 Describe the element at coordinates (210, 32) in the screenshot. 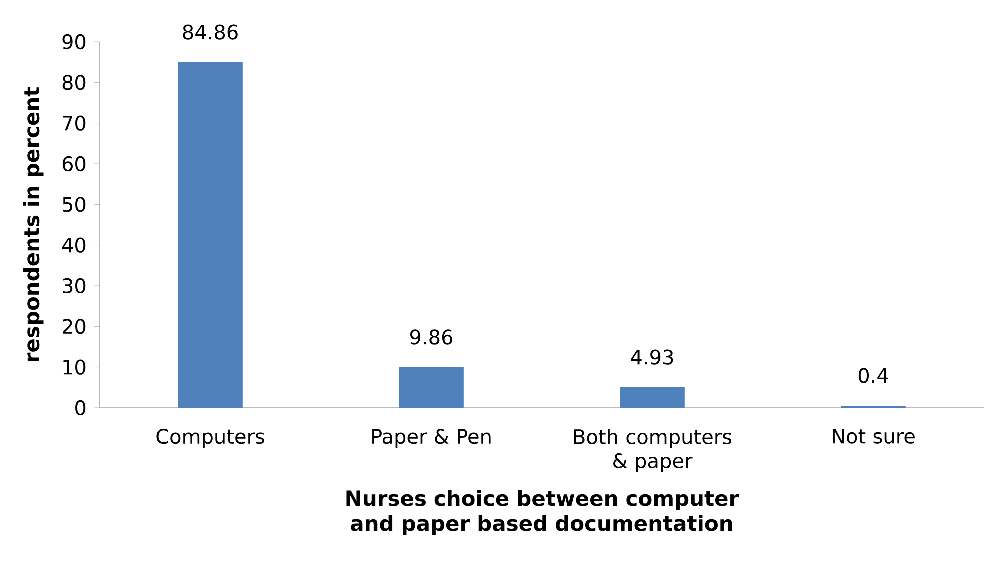

I see `data-label: 84.86` at that location.